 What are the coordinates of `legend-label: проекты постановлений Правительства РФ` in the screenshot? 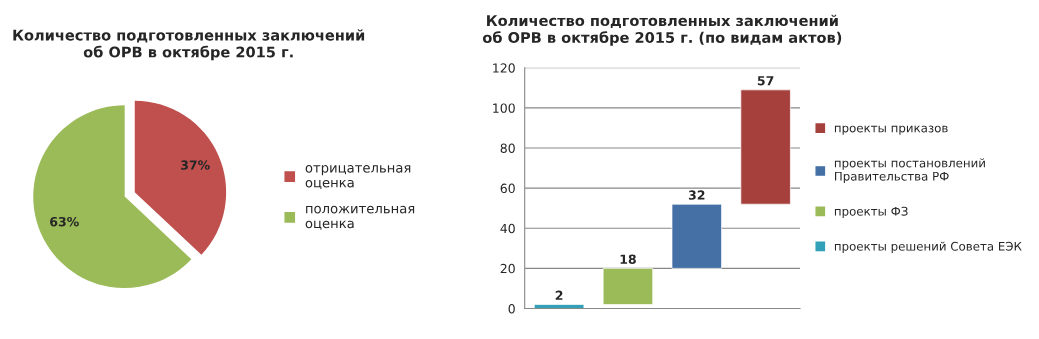 It's located at (909, 170).